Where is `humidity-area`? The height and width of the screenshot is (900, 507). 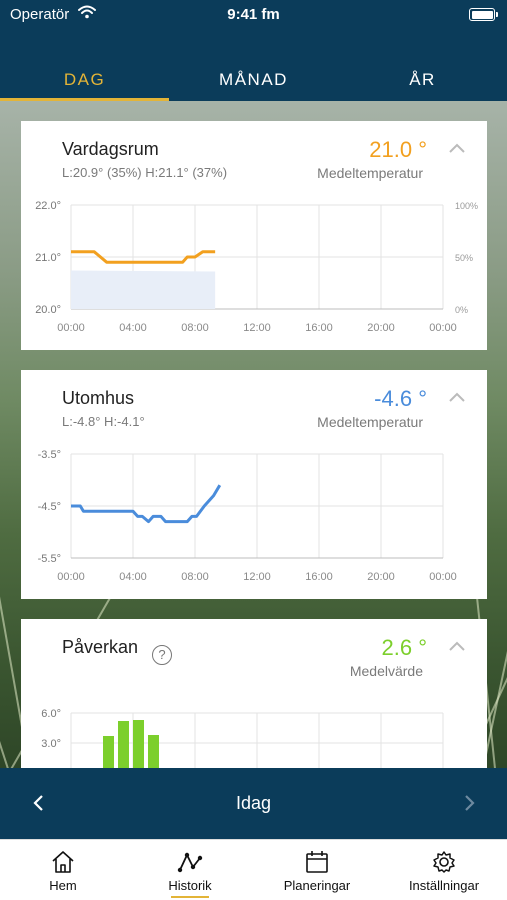
humidity-area is located at coordinates (143, 289).